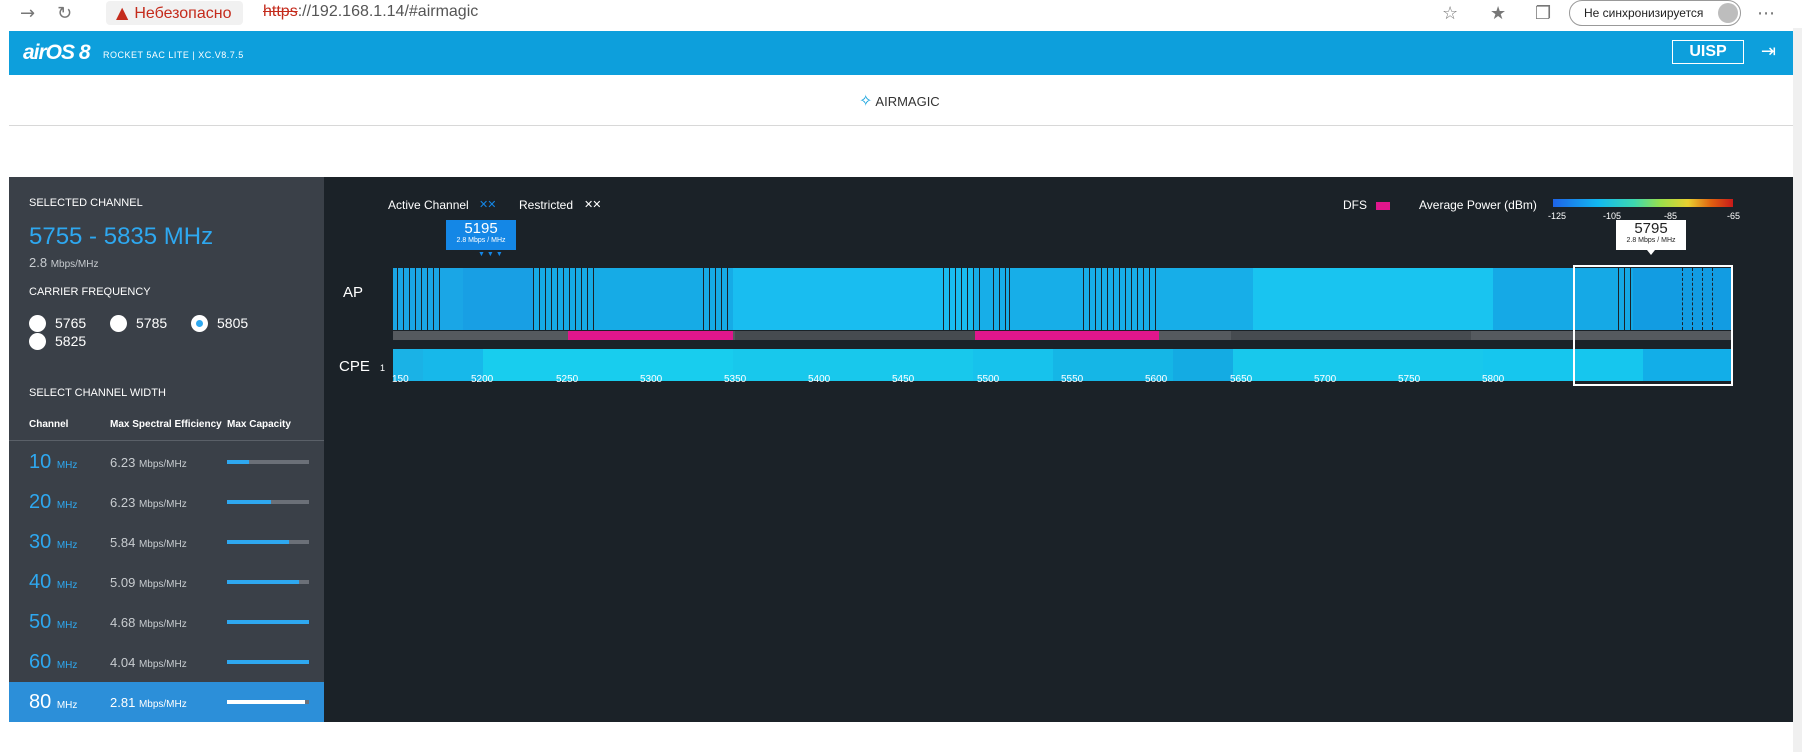 This screenshot has width=1802, height=752. What do you see at coordinates (148, 462) in the screenshot?
I see `row-efficiency: 6.23 Mbps/MHz` at bounding box center [148, 462].